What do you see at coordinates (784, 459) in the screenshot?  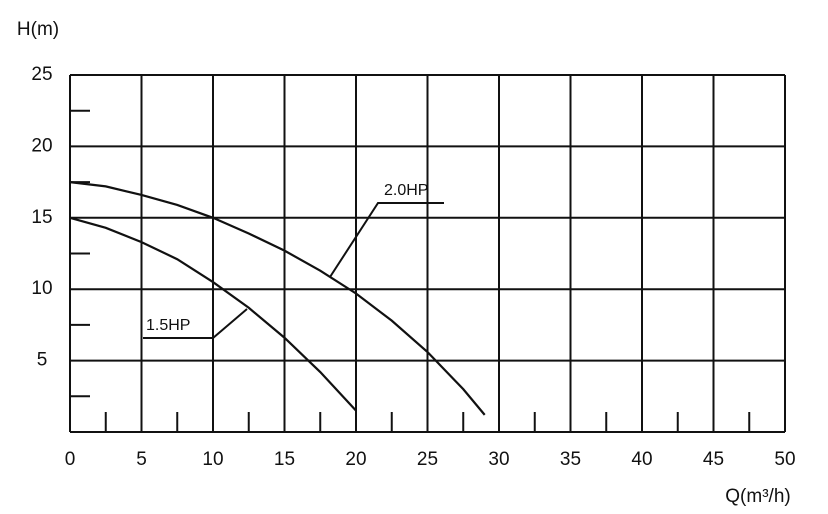 I see `x-tick-label: 50` at bounding box center [784, 459].